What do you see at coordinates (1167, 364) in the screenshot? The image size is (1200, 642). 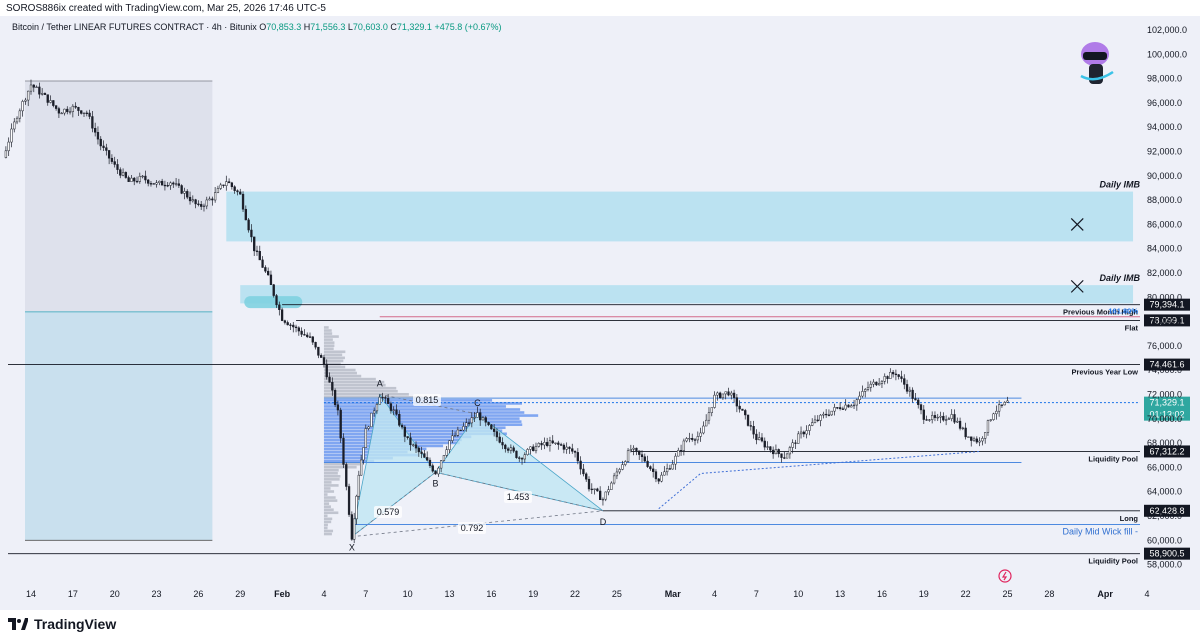 I see `price-tag: 74,461.6` at bounding box center [1167, 364].